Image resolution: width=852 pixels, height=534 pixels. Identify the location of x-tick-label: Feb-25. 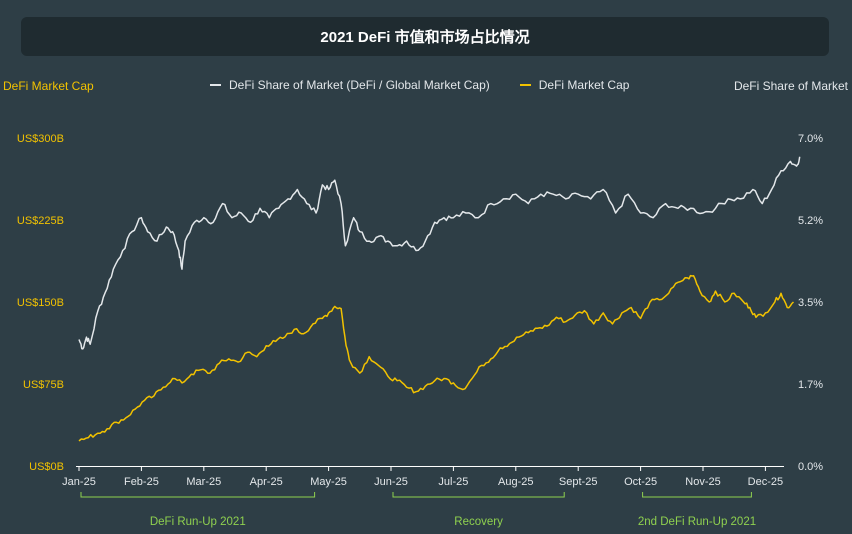
(141, 482).